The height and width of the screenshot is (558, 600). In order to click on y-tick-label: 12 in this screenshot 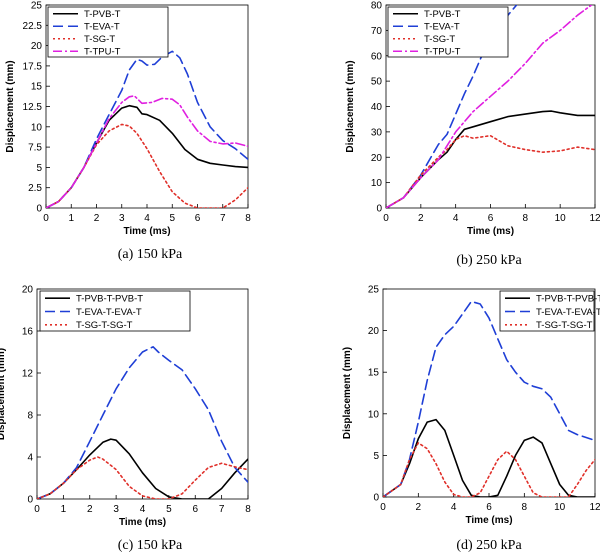, I will do `click(28, 374)`.